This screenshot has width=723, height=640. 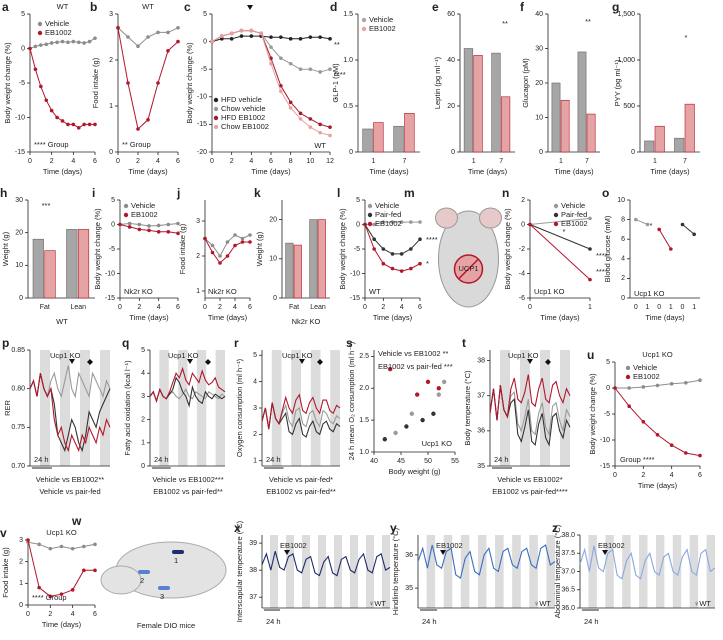 I want to click on y-tick-label: 10, so click(x=19, y=265).